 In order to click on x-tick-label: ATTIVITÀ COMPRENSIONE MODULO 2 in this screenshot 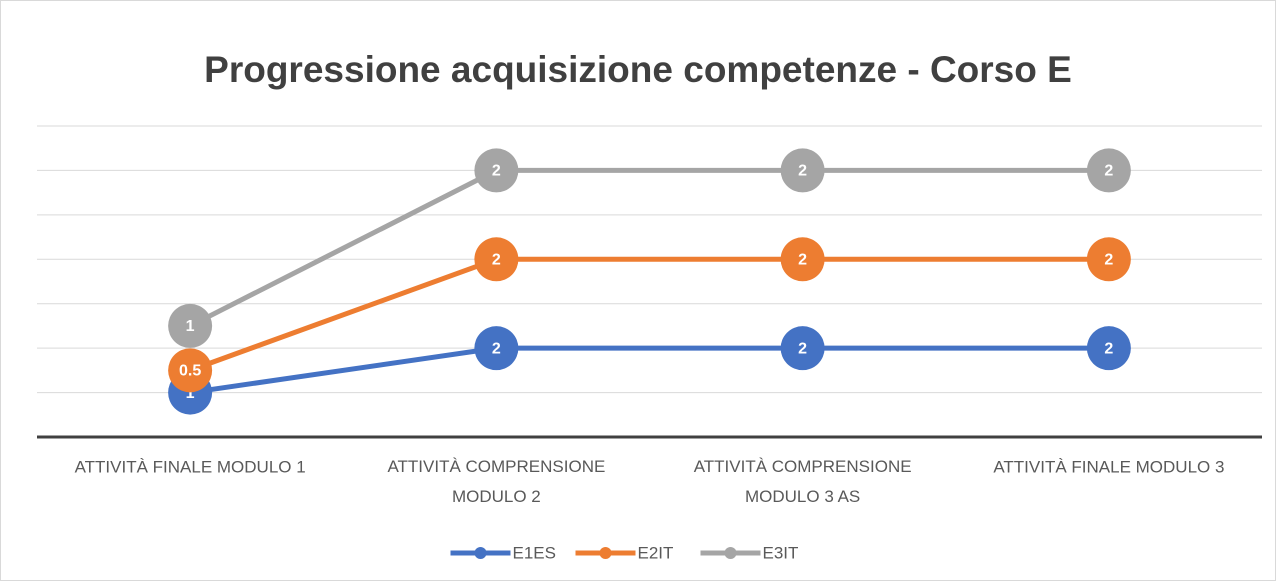, I will do `click(496, 481)`.